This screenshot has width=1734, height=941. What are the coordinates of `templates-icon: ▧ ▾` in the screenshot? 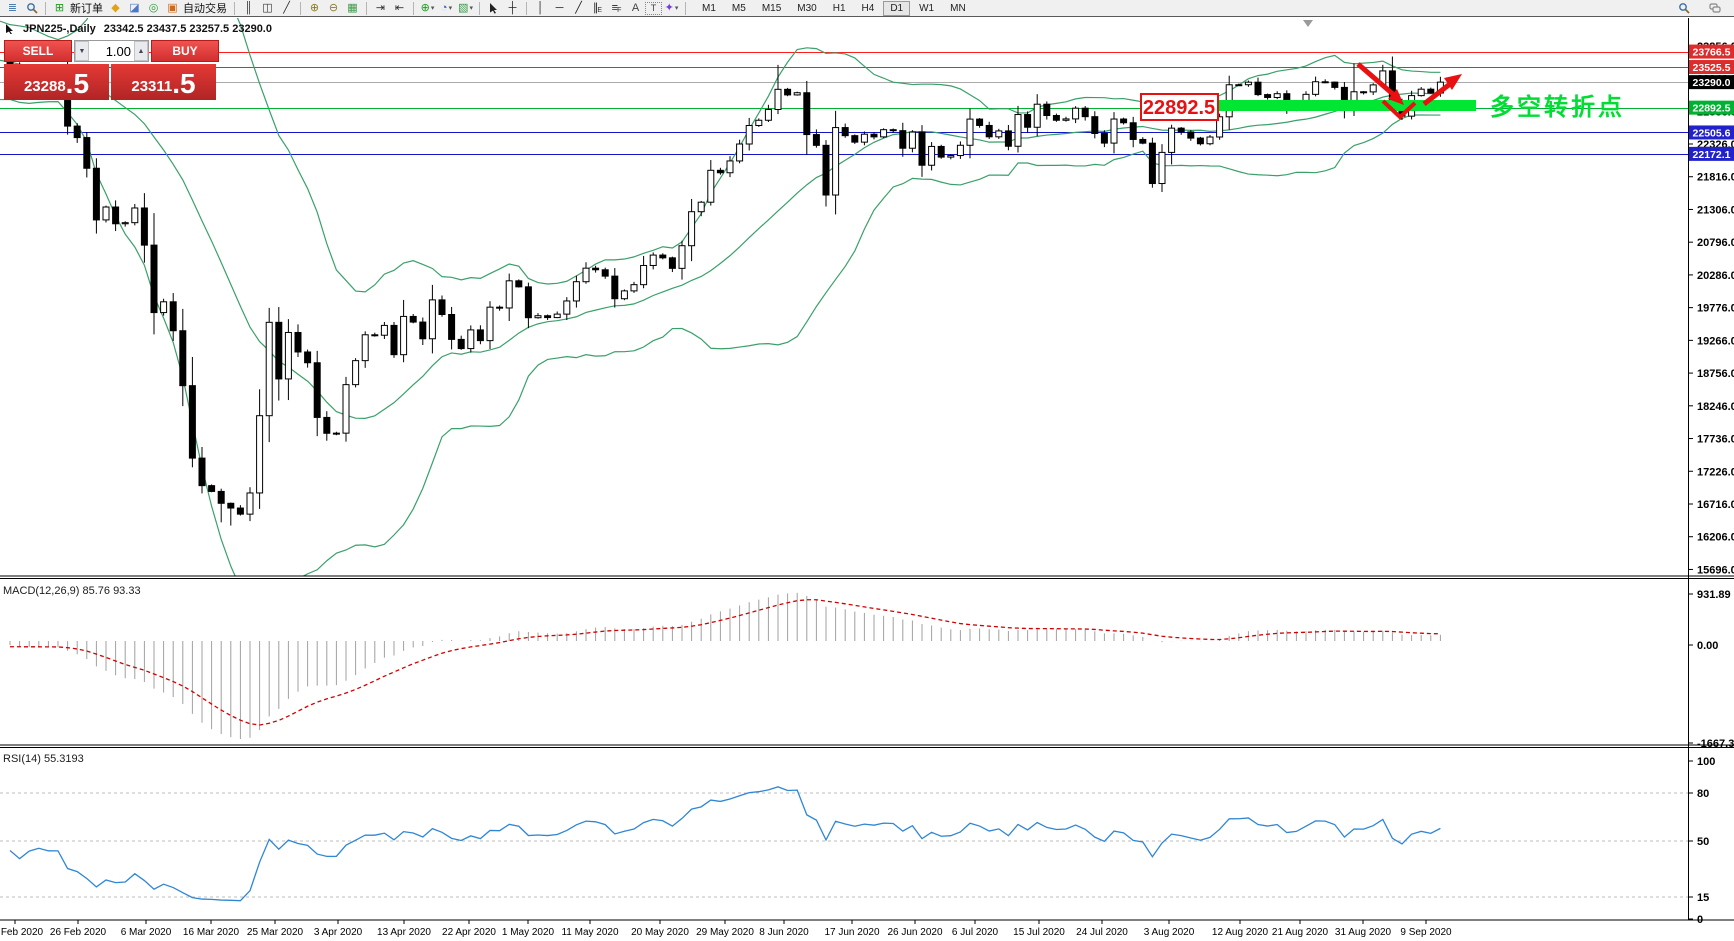 It's located at (465, 7).